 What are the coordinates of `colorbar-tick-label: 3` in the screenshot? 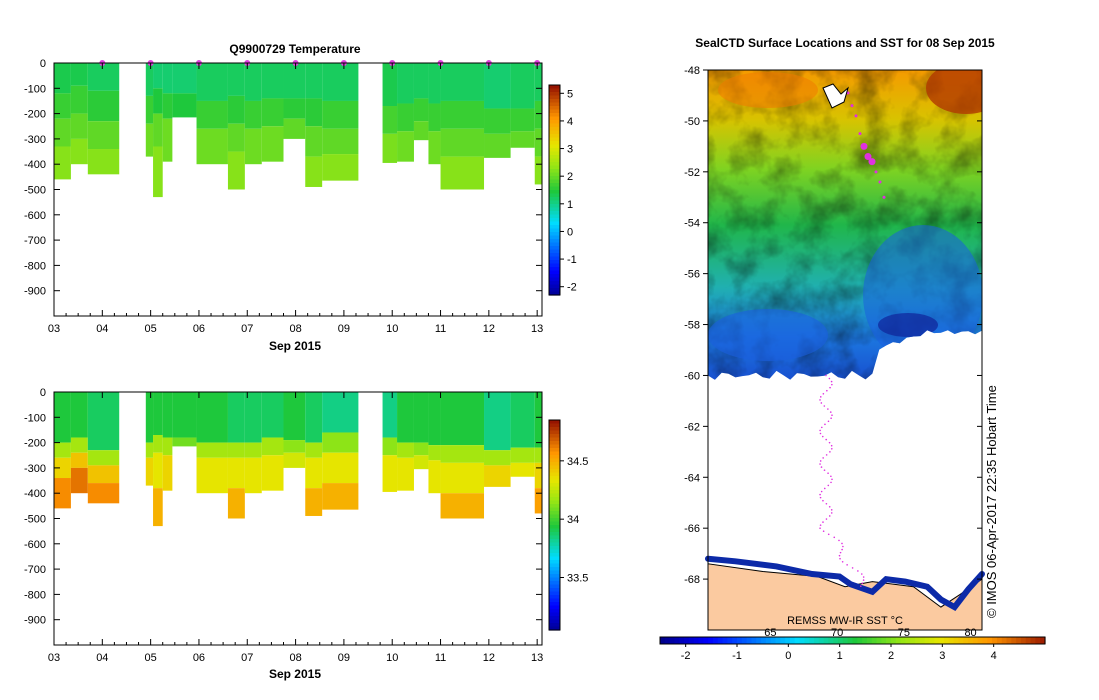 It's located at (942, 656).